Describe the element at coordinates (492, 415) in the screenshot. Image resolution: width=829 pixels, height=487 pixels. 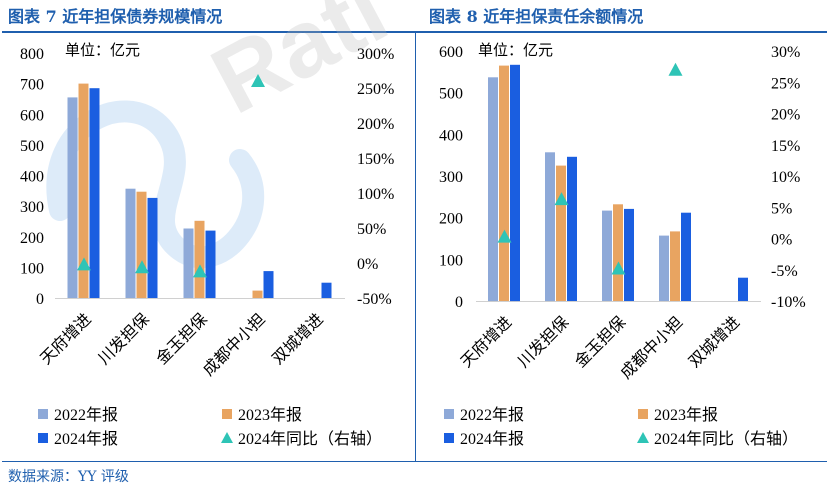
I see `chart2-legend-label: 2022年报` at that location.